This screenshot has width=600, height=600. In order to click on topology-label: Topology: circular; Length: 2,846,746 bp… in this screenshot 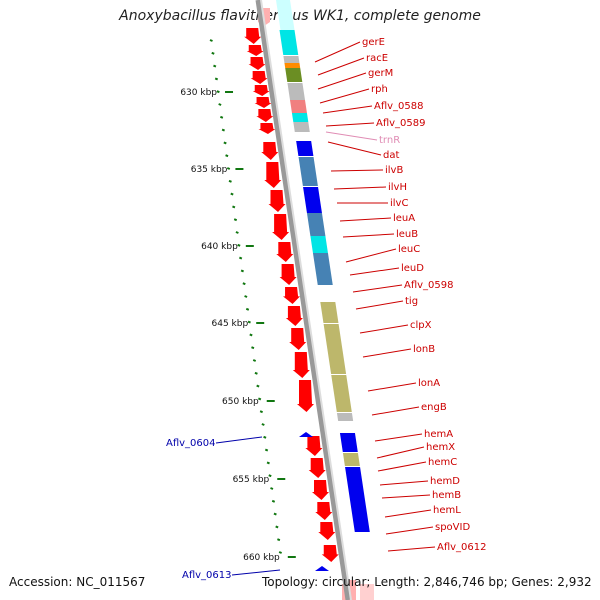, I will do `click(427, 582)`.